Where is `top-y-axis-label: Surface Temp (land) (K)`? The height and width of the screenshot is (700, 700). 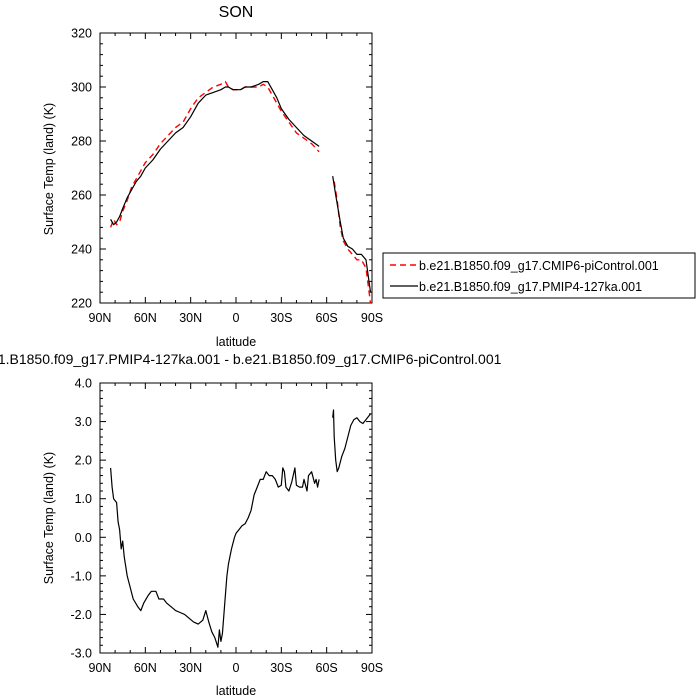
top-y-axis-label: Surface Temp (land) (K) is located at coordinates (49, 169).